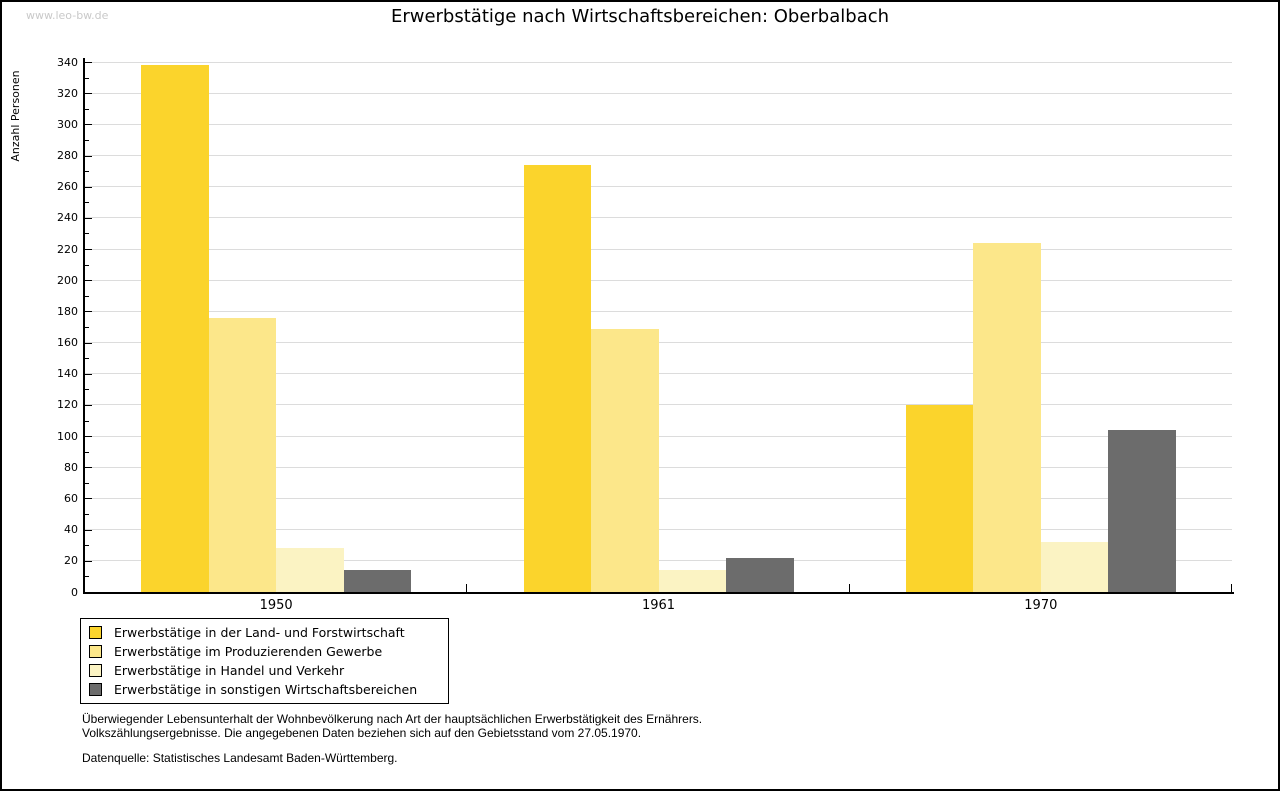 The image size is (1280, 791). Describe the element at coordinates (229, 670) in the screenshot. I see `legend-label: Erwerbstätige in Handel und Verkehr` at that location.